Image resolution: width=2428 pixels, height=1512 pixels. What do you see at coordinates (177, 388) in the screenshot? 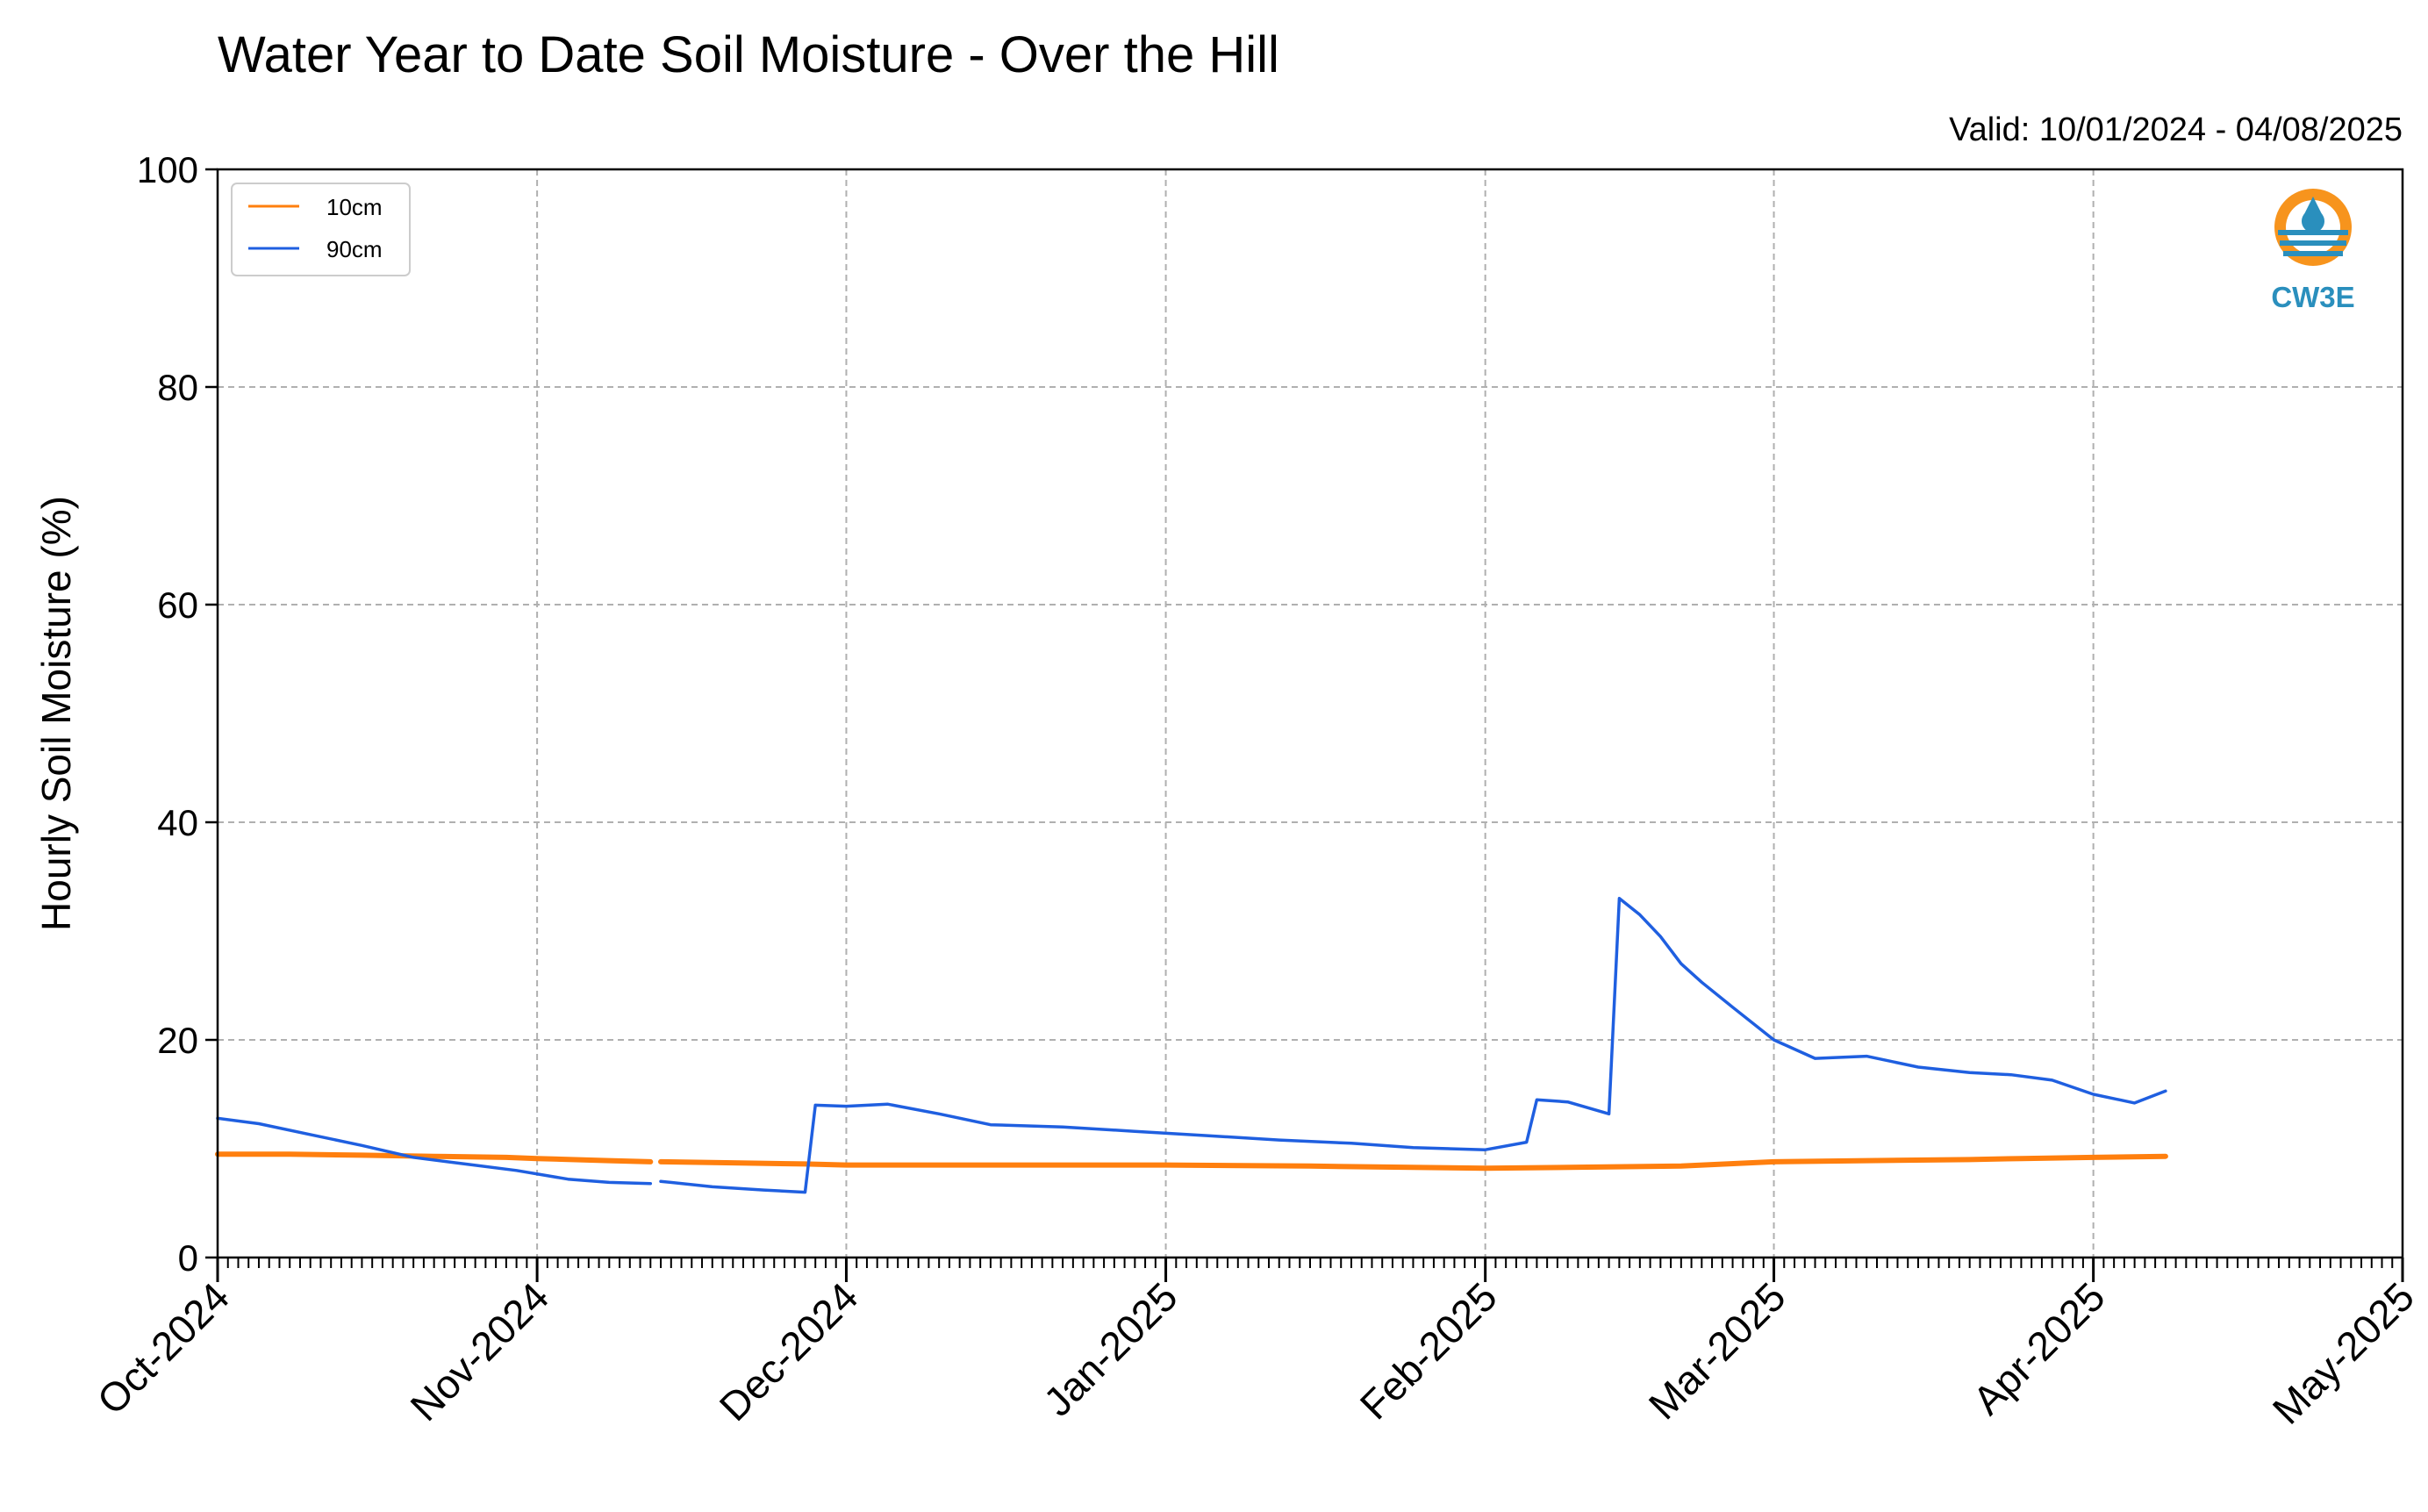
I see `y-tick-label: 80` at bounding box center [177, 388].